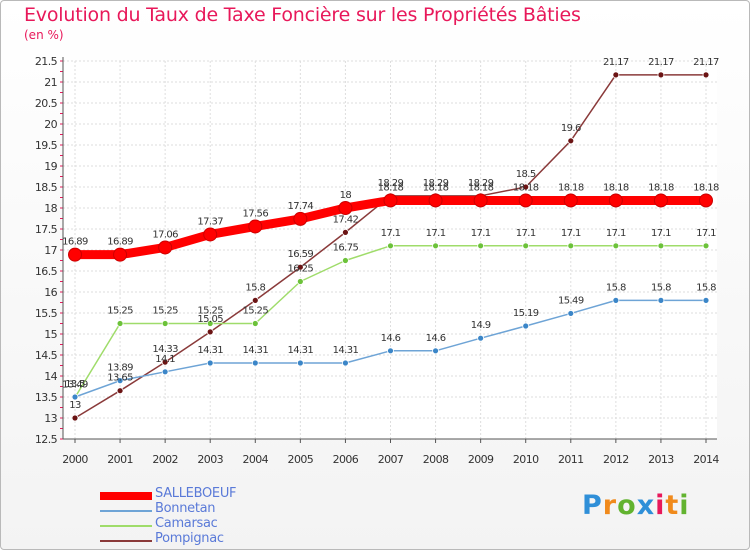 This screenshot has width=750, height=550. I want to click on legend-label: Bonnetan, so click(185, 508).